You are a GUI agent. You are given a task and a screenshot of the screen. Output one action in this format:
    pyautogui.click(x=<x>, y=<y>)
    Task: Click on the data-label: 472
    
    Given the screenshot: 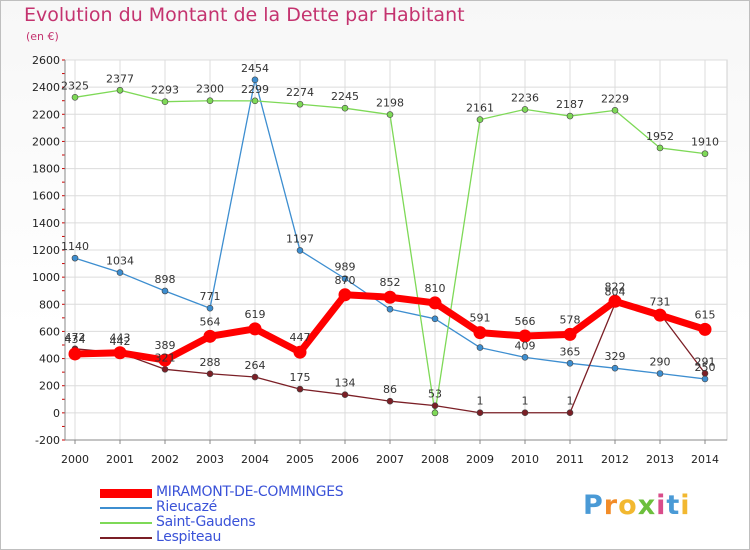 What is the action you would take?
    pyautogui.click(x=75, y=337)
    